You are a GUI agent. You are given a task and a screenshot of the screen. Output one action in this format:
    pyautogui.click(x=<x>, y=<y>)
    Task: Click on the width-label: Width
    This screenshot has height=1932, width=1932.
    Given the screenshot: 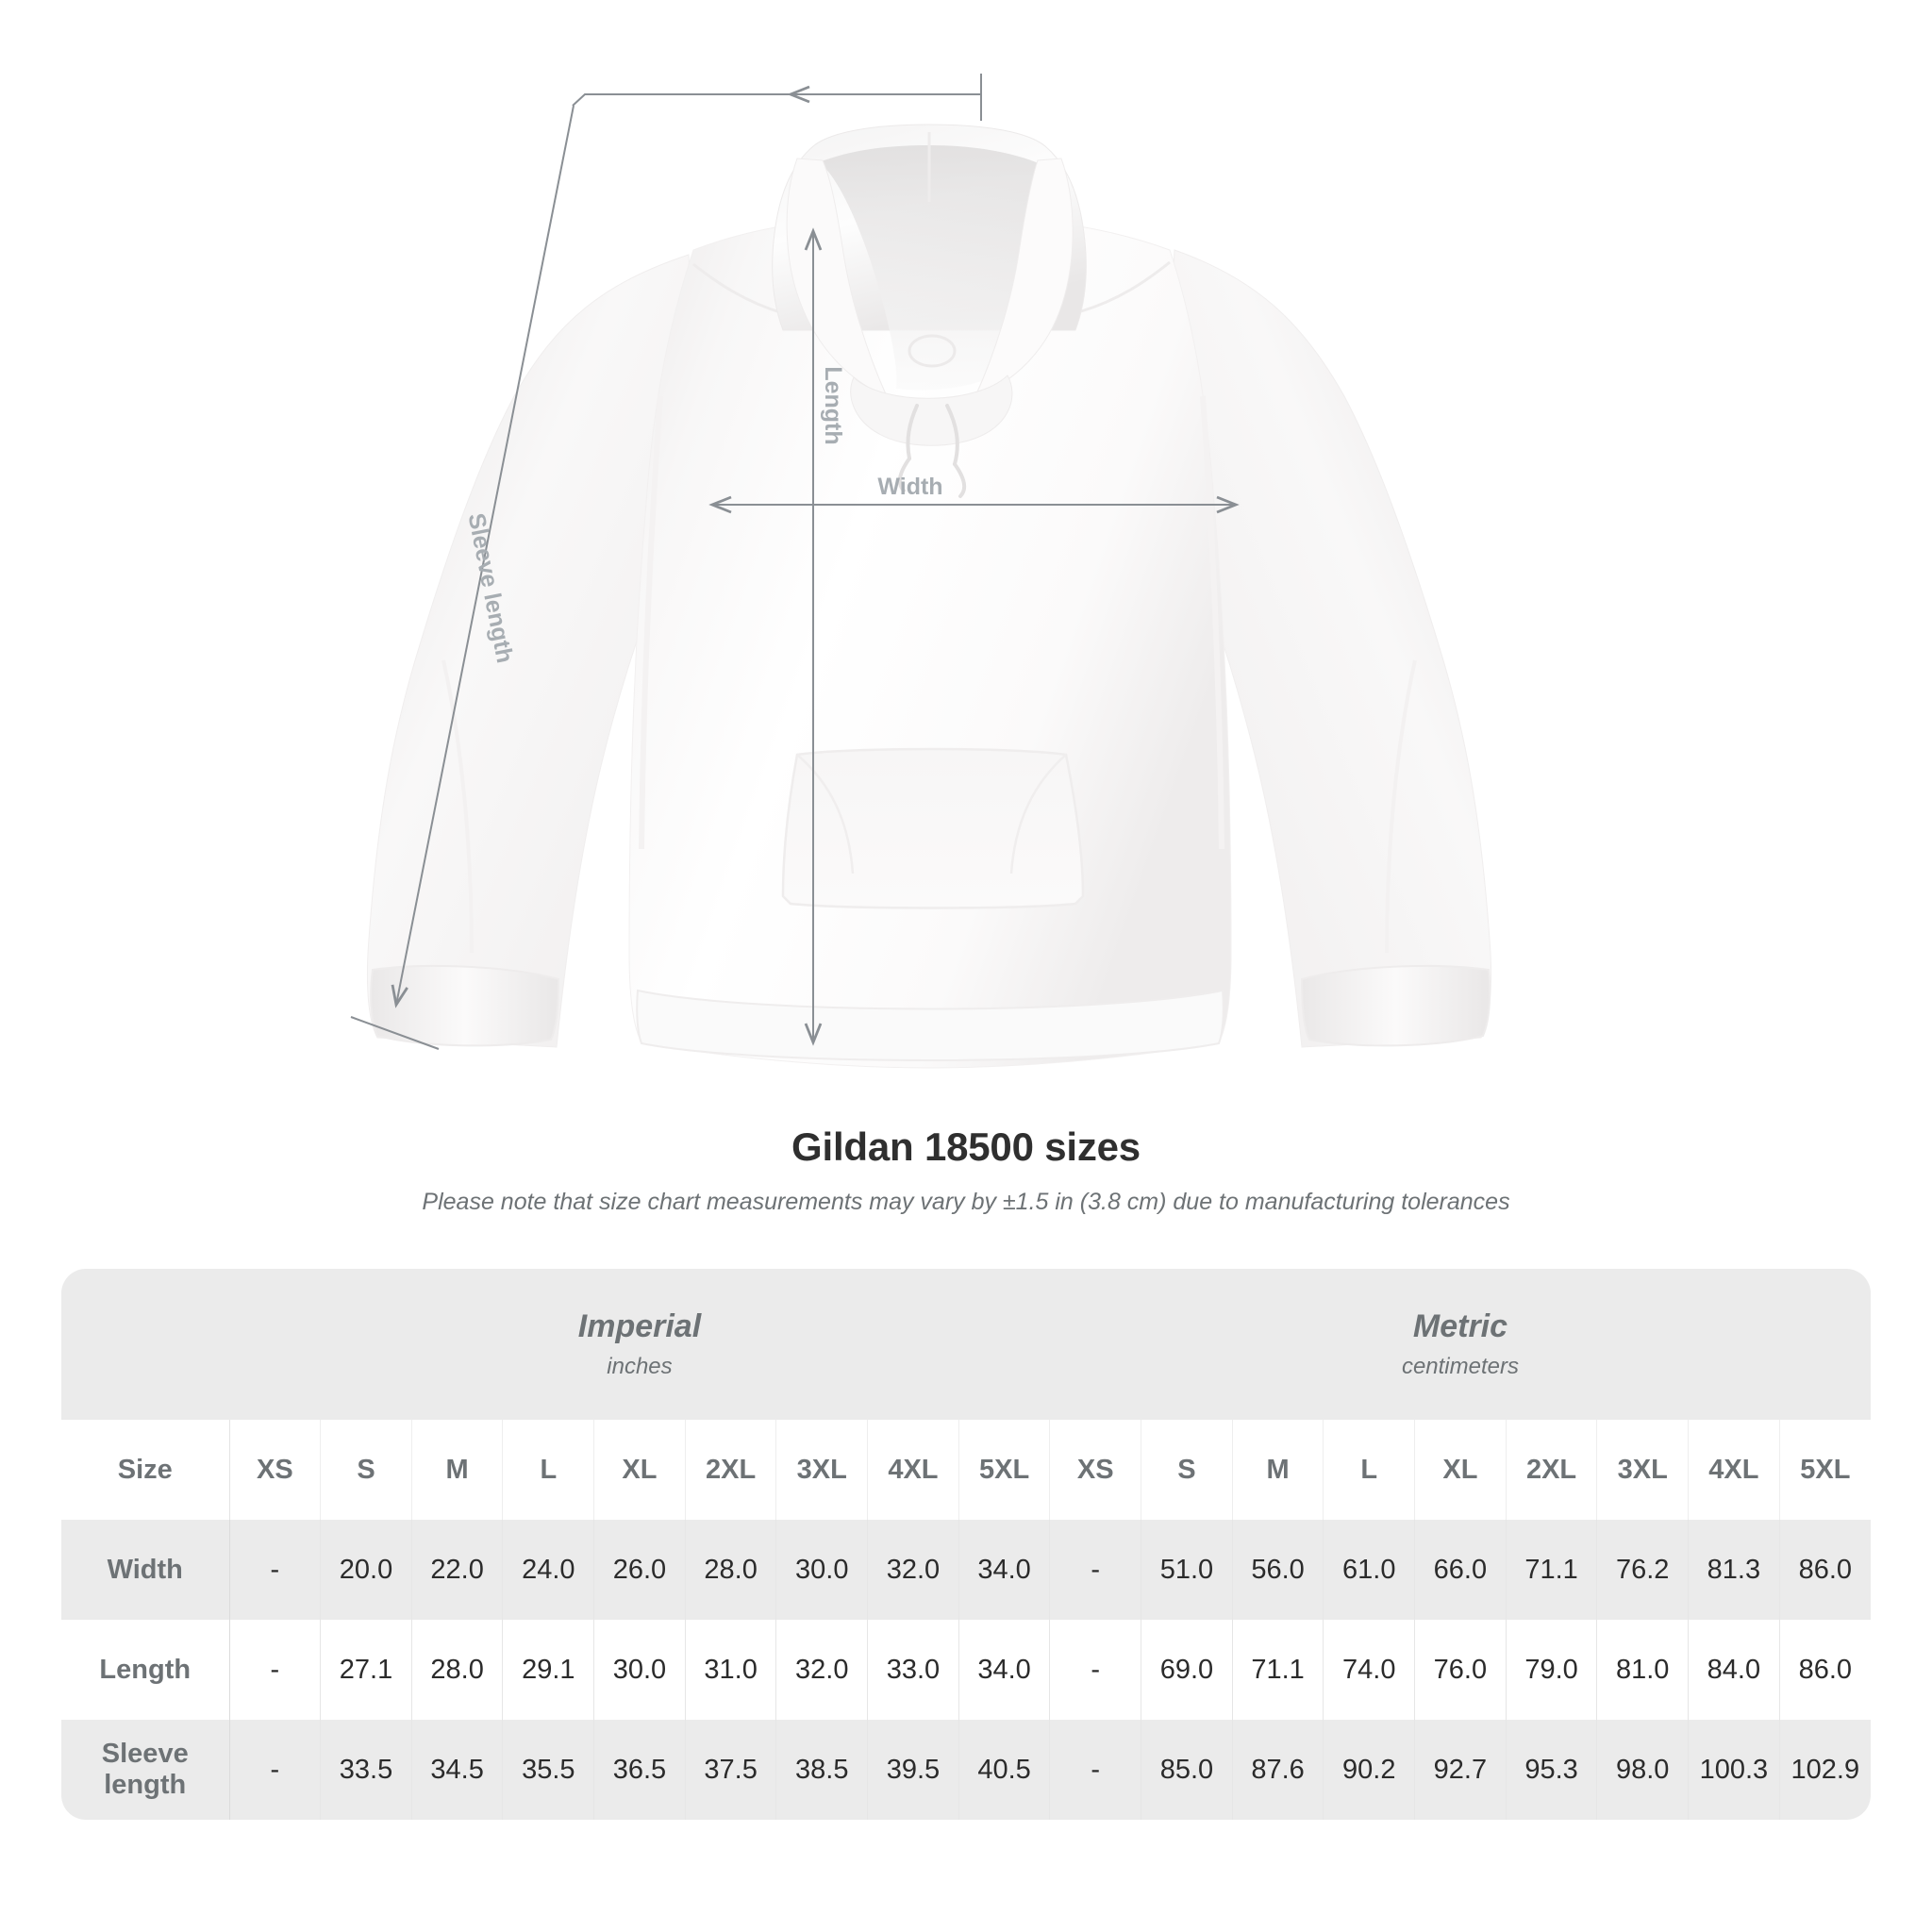 What is the action you would take?
    pyautogui.click(x=910, y=487)
    